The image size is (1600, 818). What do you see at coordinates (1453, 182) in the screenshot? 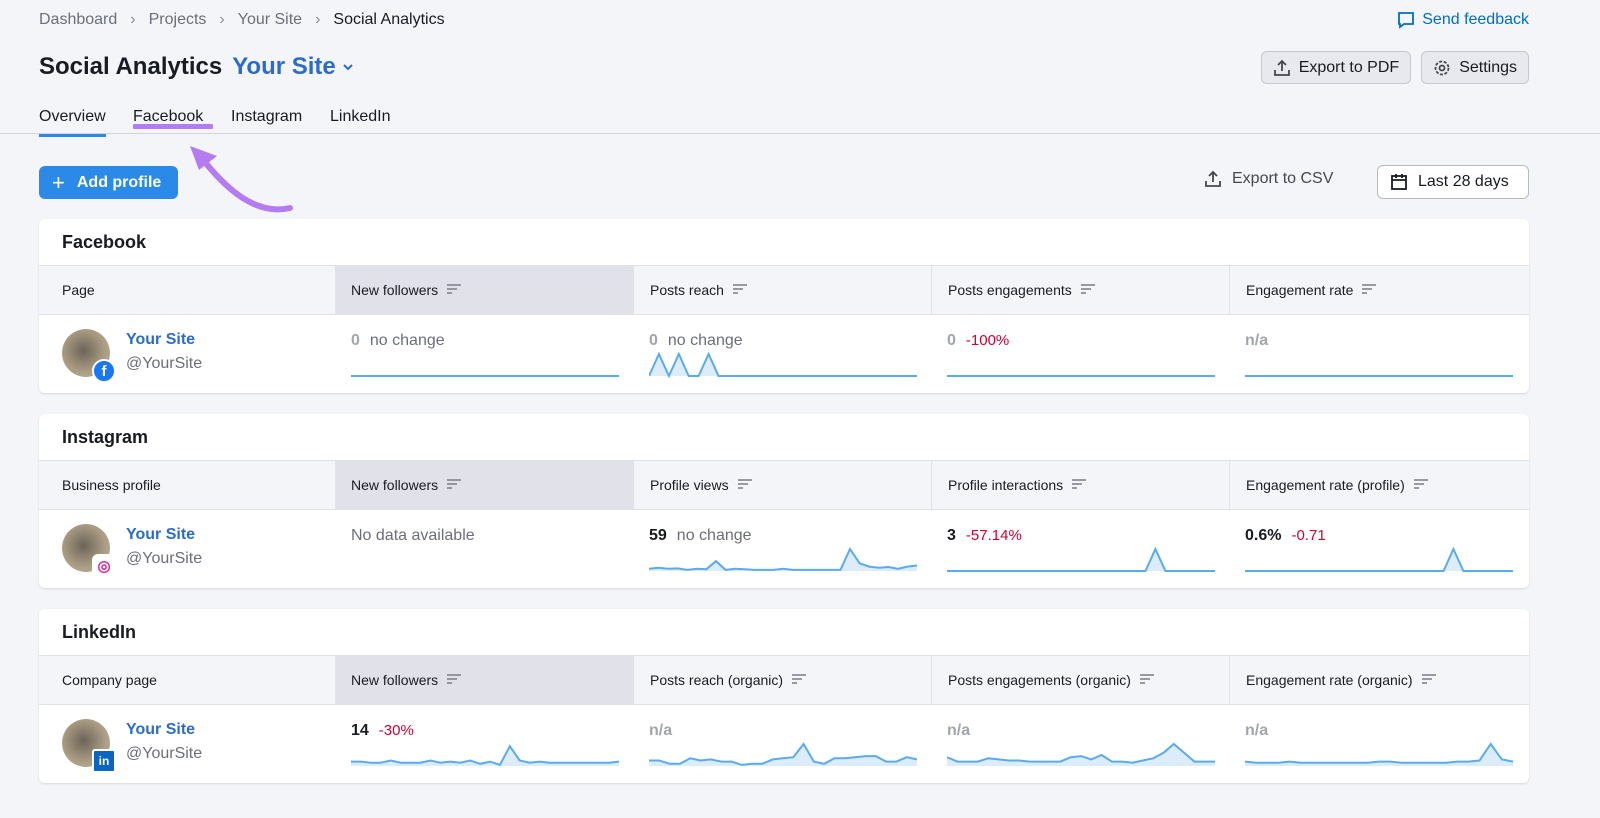
I see `date-range-picker: Last 28 days` at bounding box center [1453, 182].